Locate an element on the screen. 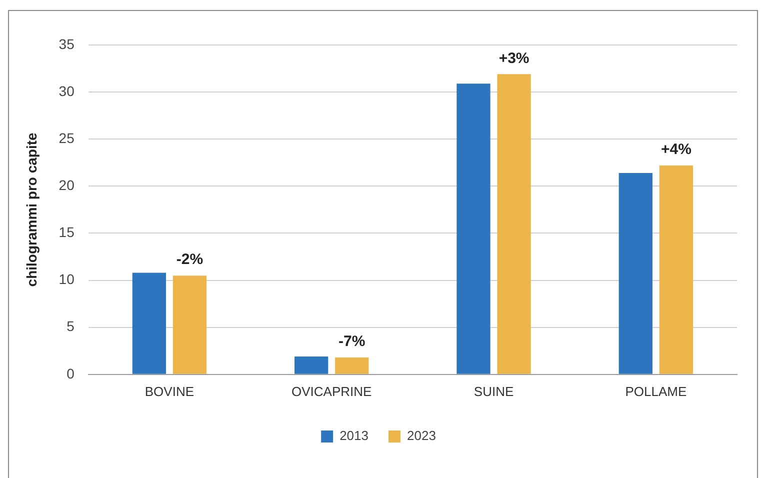  y-tick-label: 20 is located at coordinates (66, 185).